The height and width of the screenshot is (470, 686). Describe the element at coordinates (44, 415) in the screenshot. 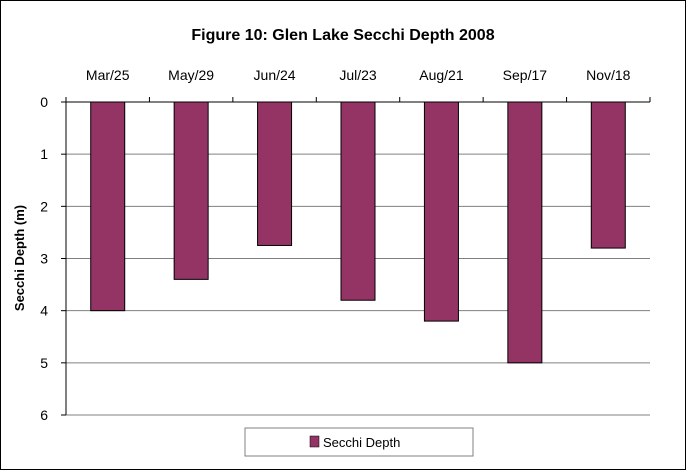

I see `y-tick-label: 6` at that location.